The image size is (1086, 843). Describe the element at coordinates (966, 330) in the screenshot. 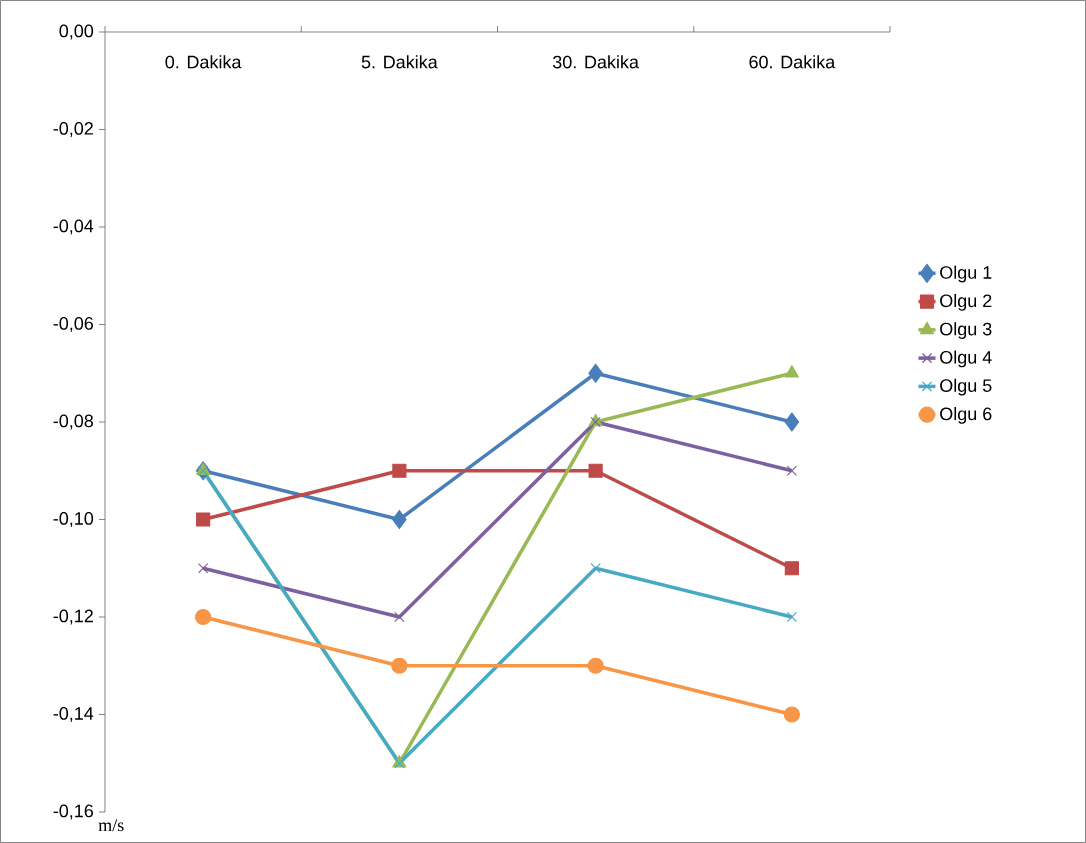

I see `legend-label: Olgu 3` at that location.